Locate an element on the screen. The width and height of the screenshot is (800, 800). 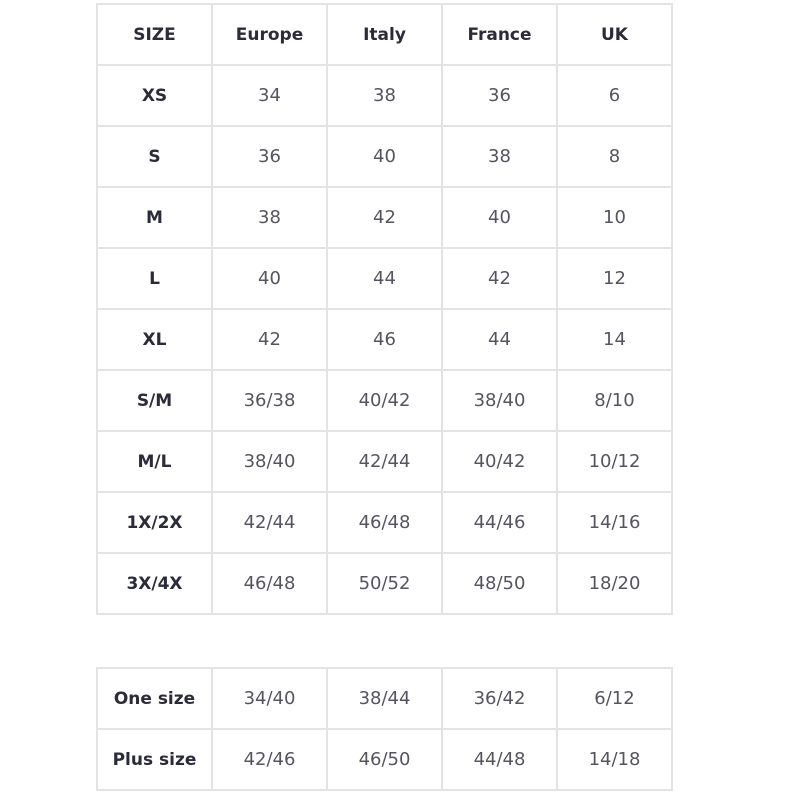
size-value-cell: 14/16 is located at coordinates (614, 522).